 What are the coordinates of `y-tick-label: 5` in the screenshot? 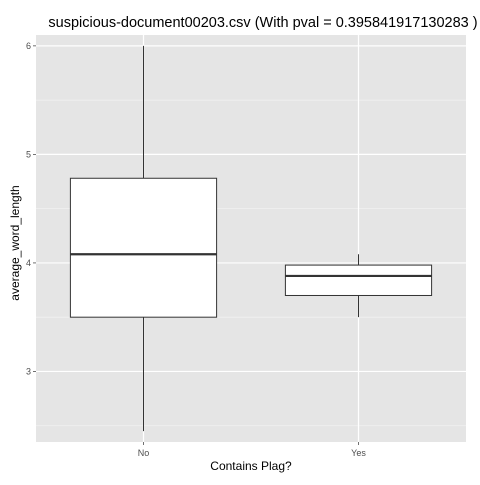 It's located at (28, 154).